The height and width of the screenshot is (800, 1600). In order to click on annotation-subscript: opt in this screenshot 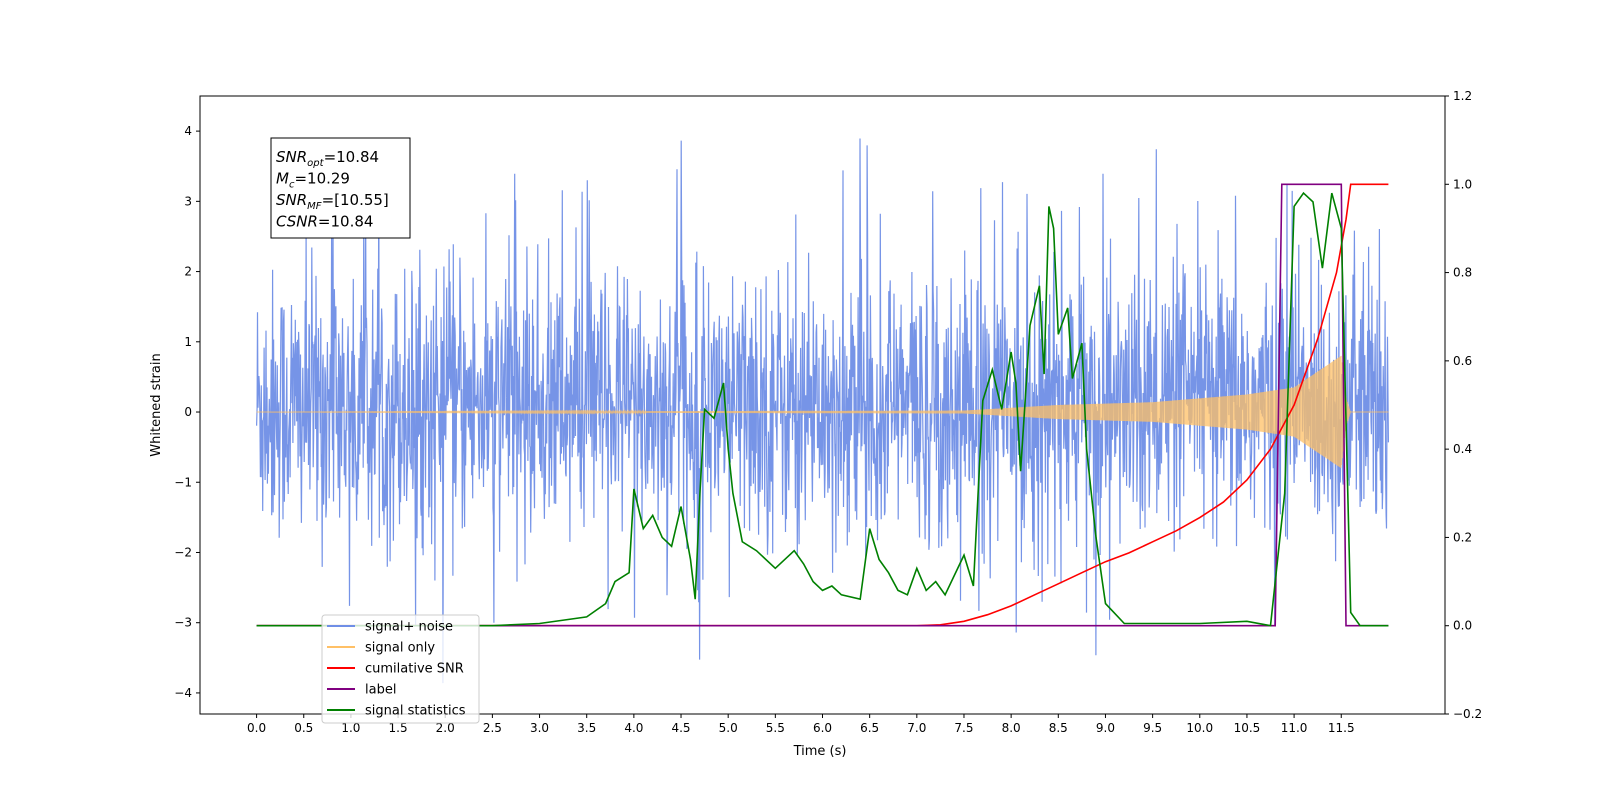, I will do `click(315, 163)`.